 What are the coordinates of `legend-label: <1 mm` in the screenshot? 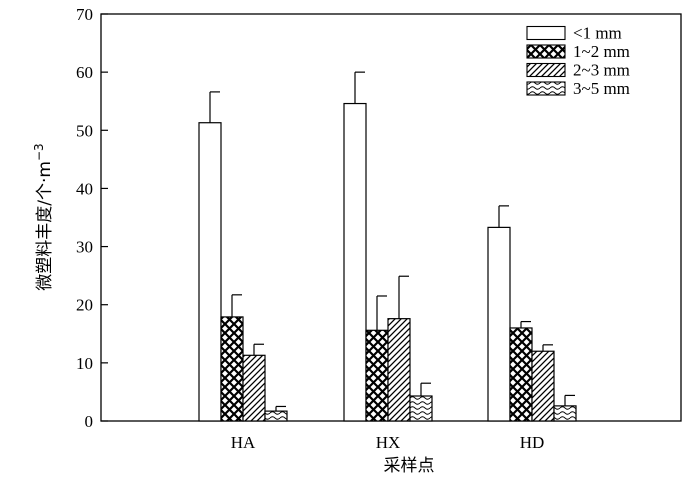 It's located at (597, 33).